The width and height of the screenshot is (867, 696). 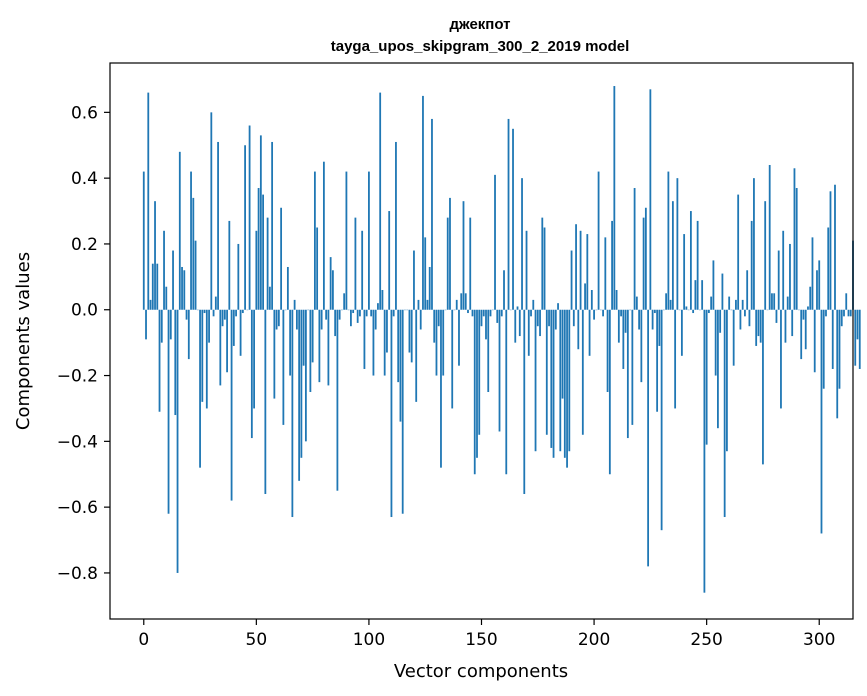 What do you see at coordinates (84, 245) in the screenshot?
I see `y-tick-label: 0.2` at bounding box center [84, 245].